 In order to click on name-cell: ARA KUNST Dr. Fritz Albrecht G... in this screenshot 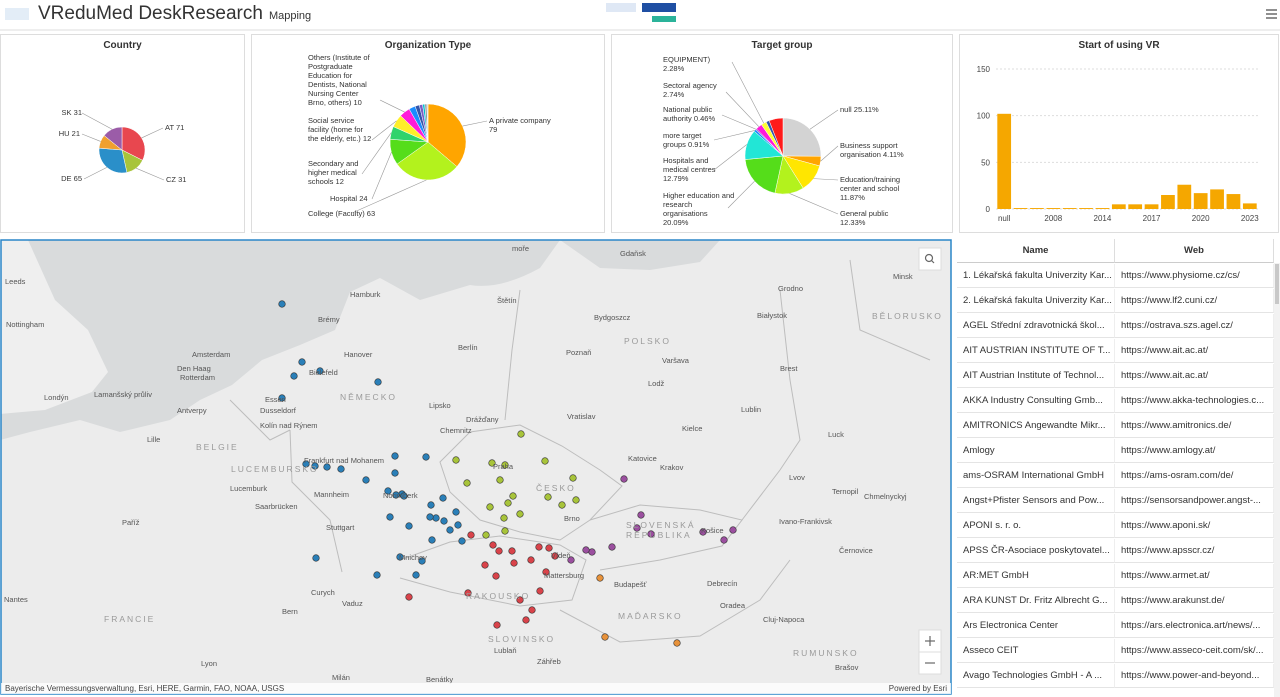, I will do `click(1036, 601)`.